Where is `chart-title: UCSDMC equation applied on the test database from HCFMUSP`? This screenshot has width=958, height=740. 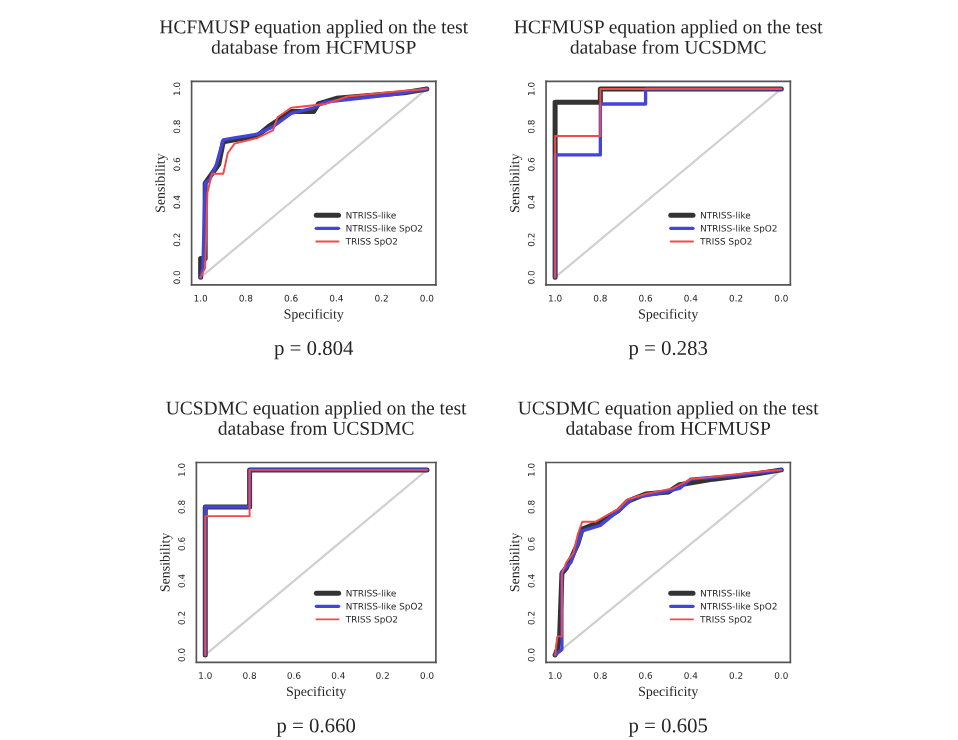
chart-title: UCSDMC equation applied on the test database from HCFMUSP is located at coordinates (668, 417).